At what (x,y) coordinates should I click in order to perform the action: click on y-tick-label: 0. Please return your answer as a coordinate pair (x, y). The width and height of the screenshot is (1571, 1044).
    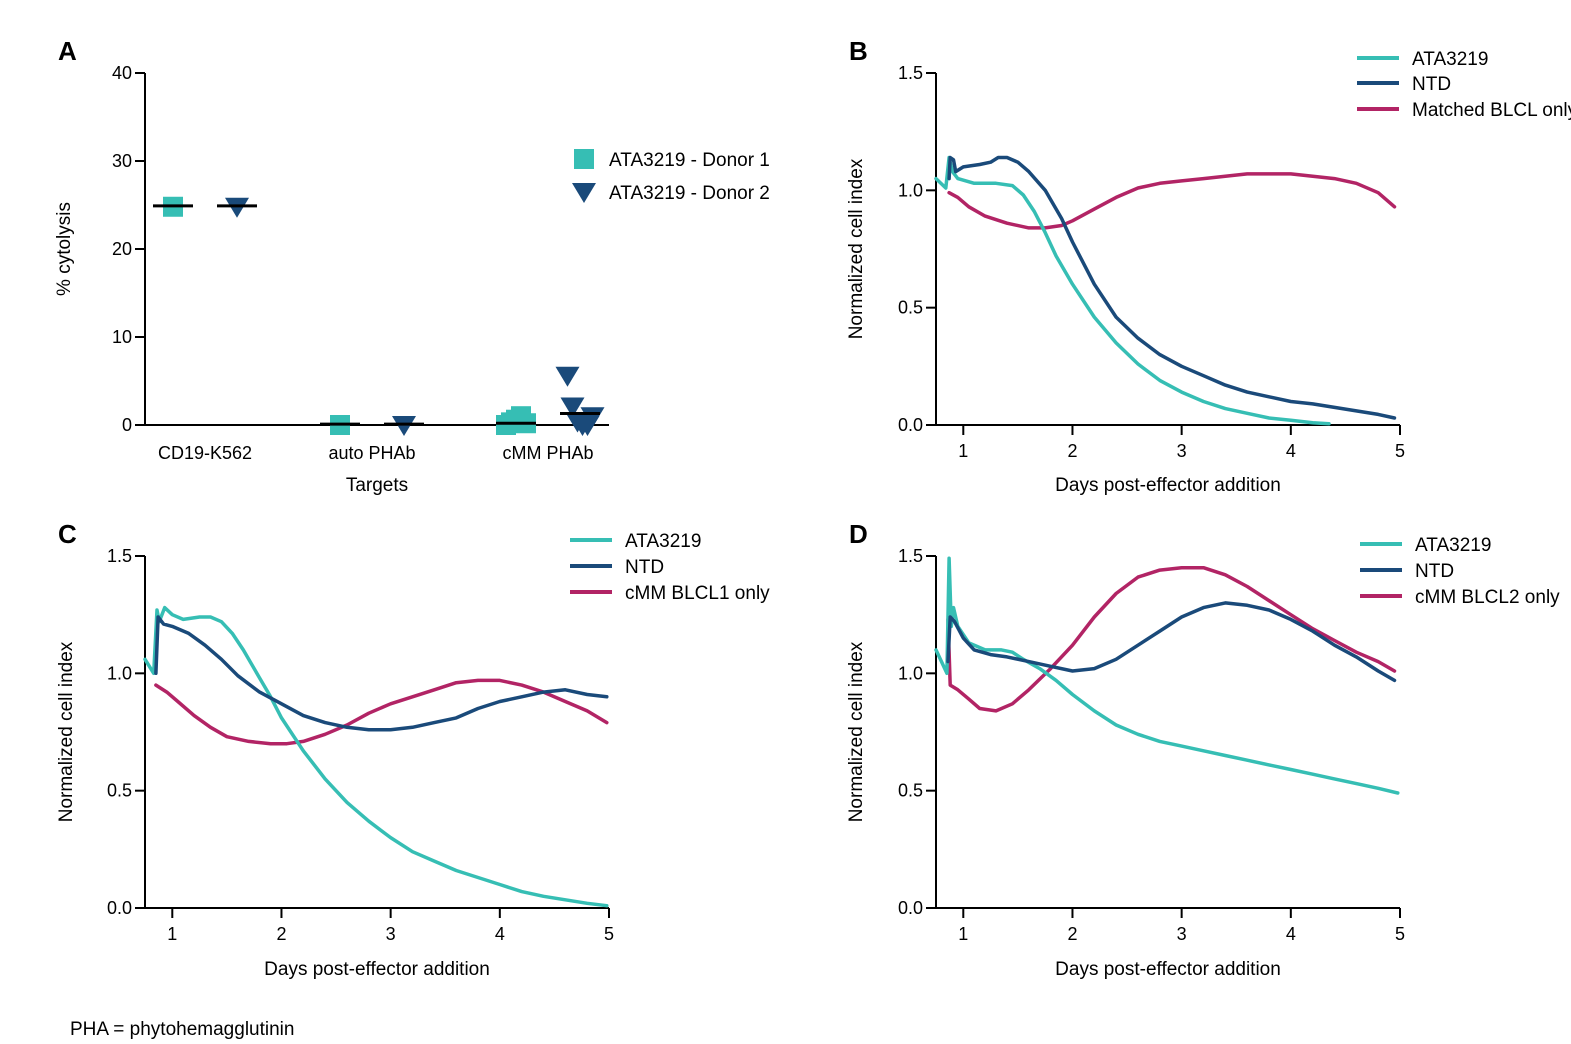
    Looking at the image, I should click on (127, 425).